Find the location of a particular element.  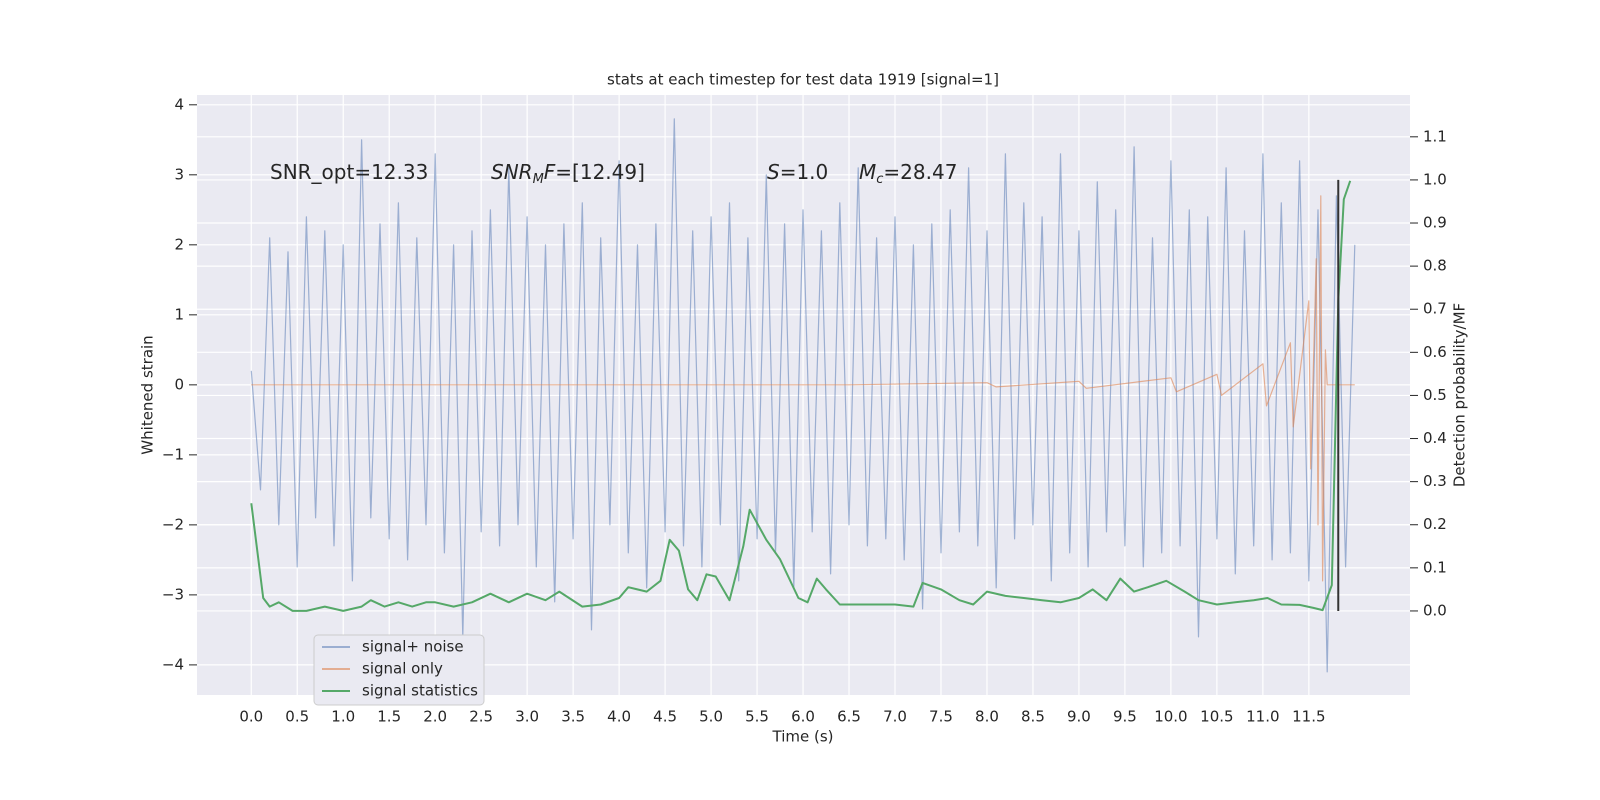

x-tick-label: 2.0 is located at coordinates (435, 717).